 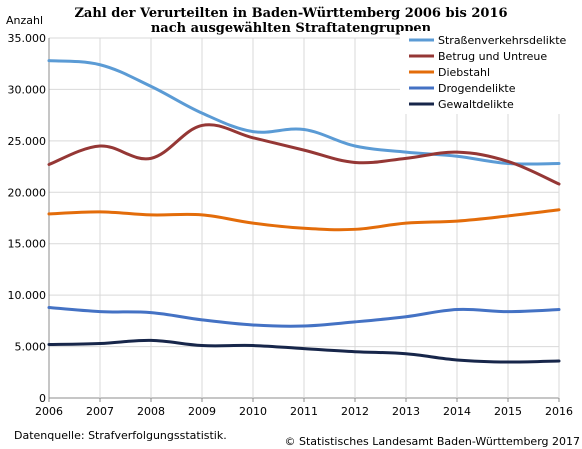 I want to click on y-tick-label: 20.000, so click(x=27, y=192).